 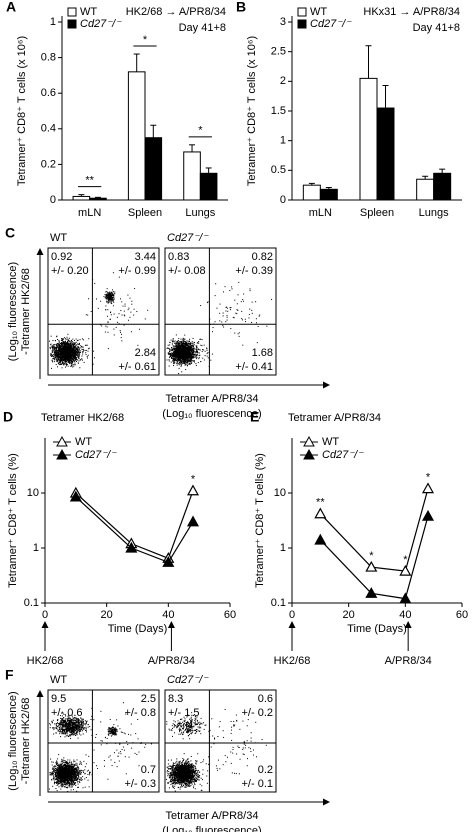 I want to click on y-axis-label: Tetramer⁺ CD8⁺ T cells (x 10⁶), so click(x=22, y=111).